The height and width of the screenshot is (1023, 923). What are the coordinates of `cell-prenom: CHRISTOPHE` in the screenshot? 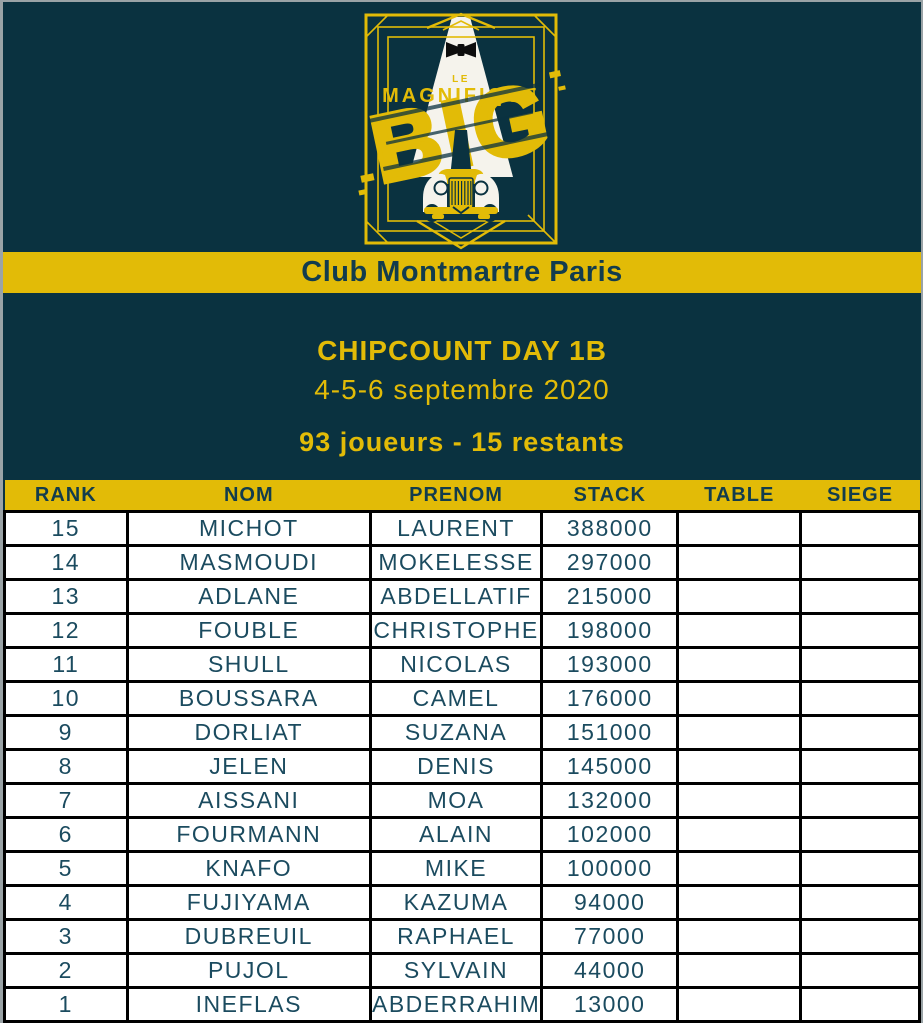 It's located at (456, 630).